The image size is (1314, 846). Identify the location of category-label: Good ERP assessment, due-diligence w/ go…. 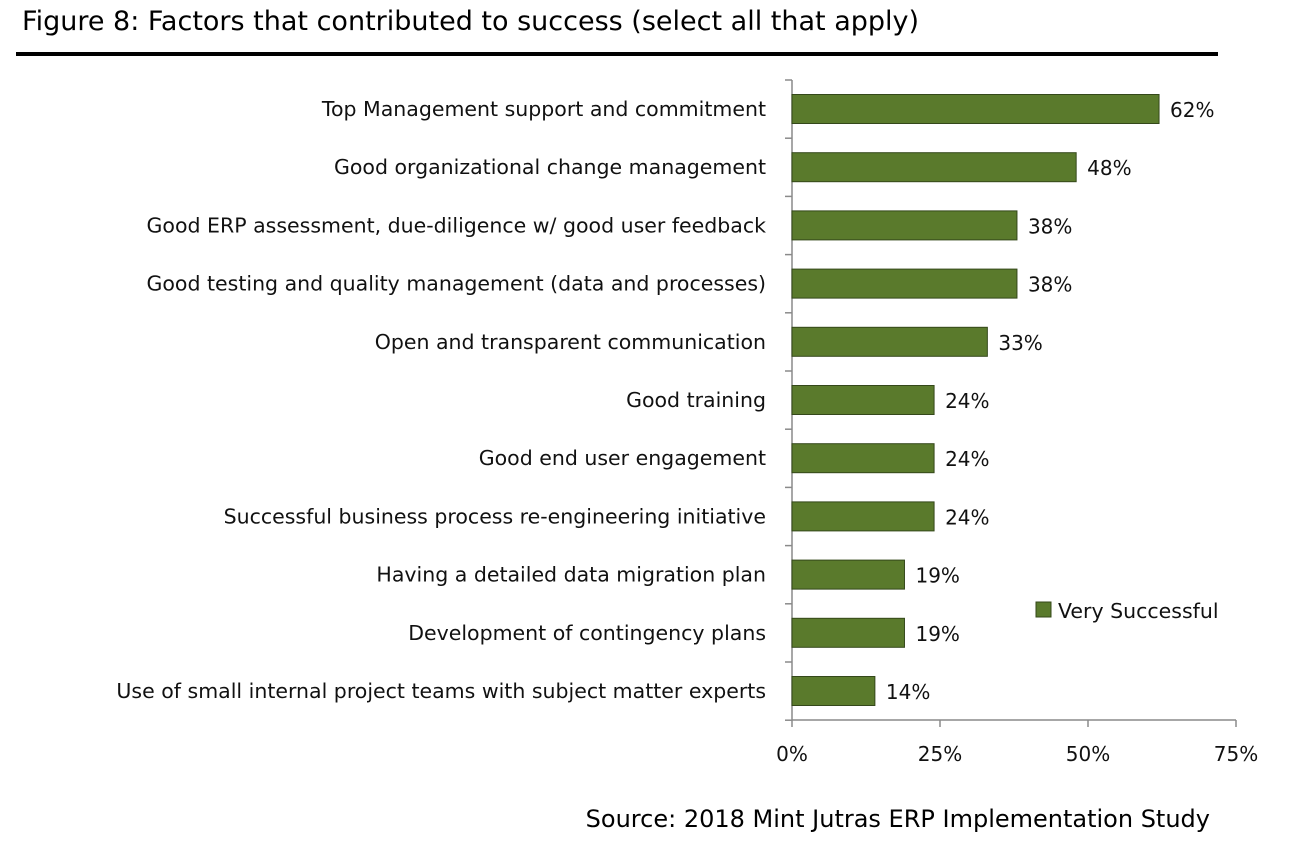
(457, 225).